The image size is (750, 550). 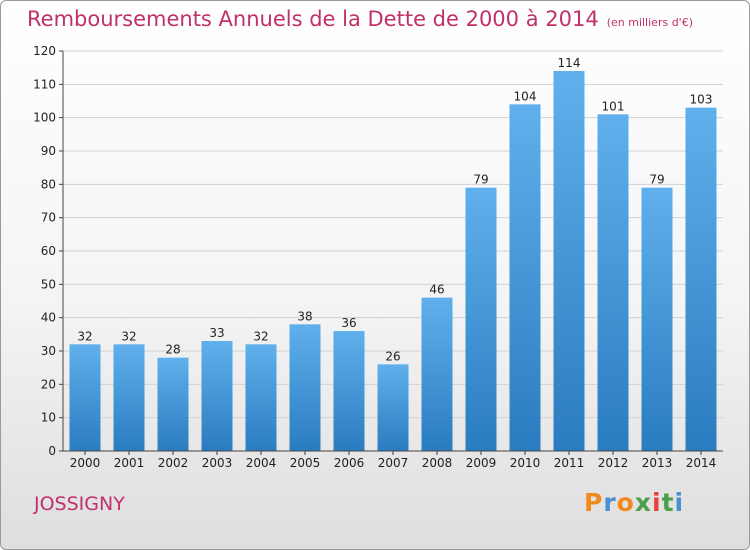 What do you see at coordinates (304, 316) in the screenshot?
I see `bar-value-label: 38` at bounding box center [304, 316].